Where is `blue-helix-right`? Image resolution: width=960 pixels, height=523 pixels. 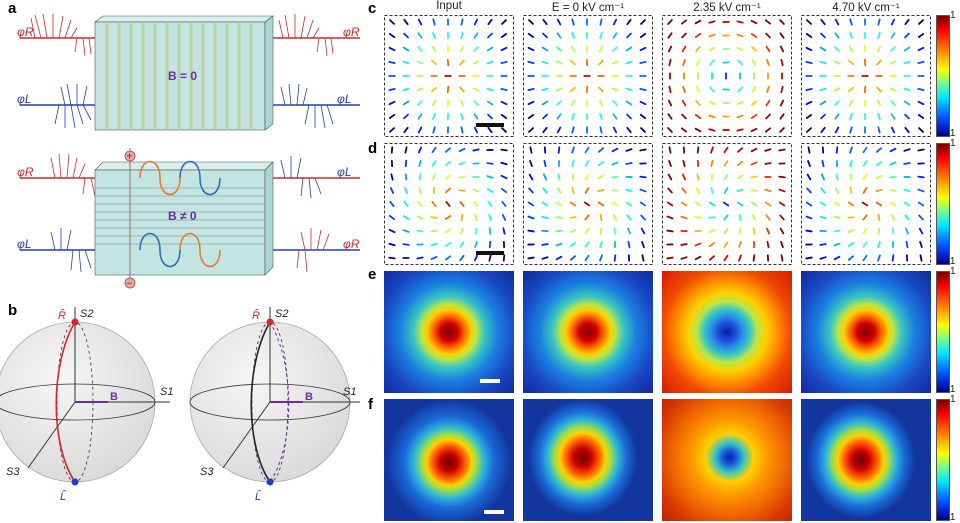
blue-helix-right is located at coordinates (307, 106).